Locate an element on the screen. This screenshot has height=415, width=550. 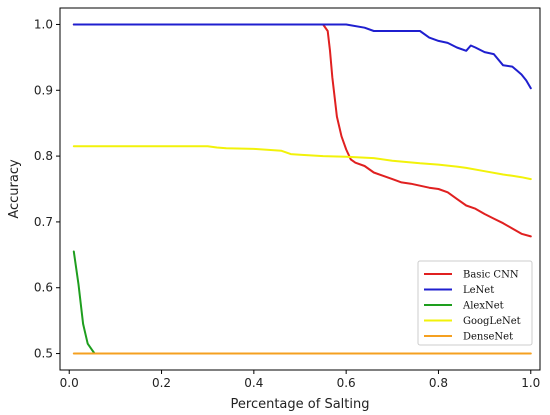
x-tick-label: 0.4 is located at coordinates (253, 383).